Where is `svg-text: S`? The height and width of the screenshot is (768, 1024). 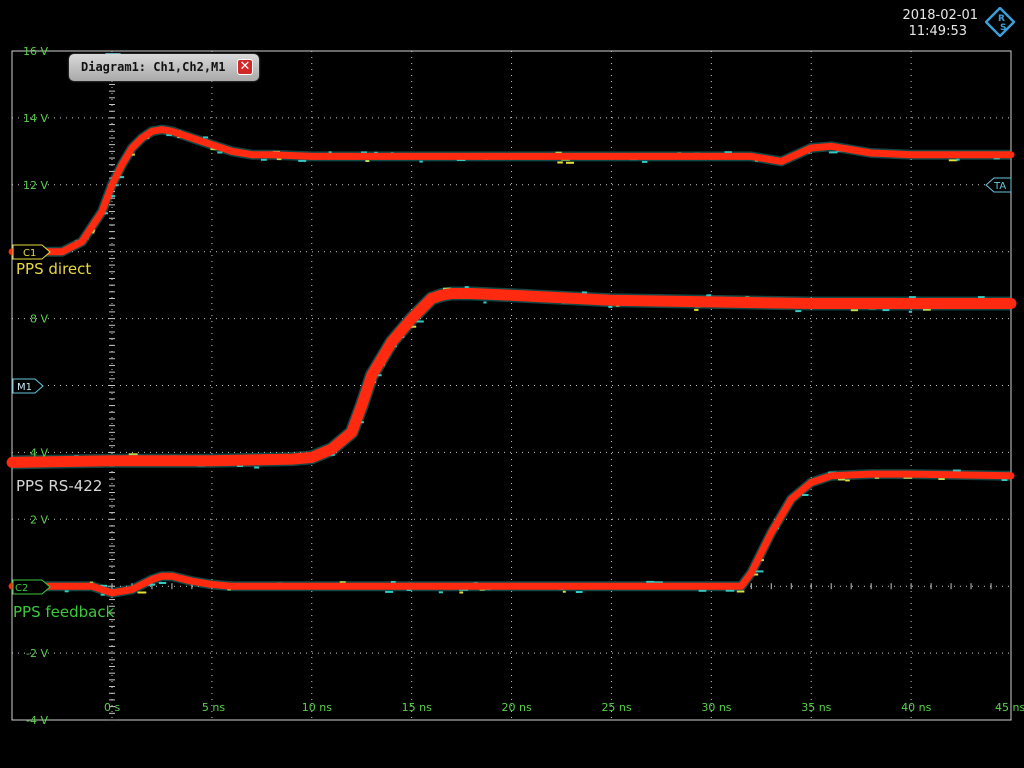
svg-text: S is located at coordinates (1003, 28).